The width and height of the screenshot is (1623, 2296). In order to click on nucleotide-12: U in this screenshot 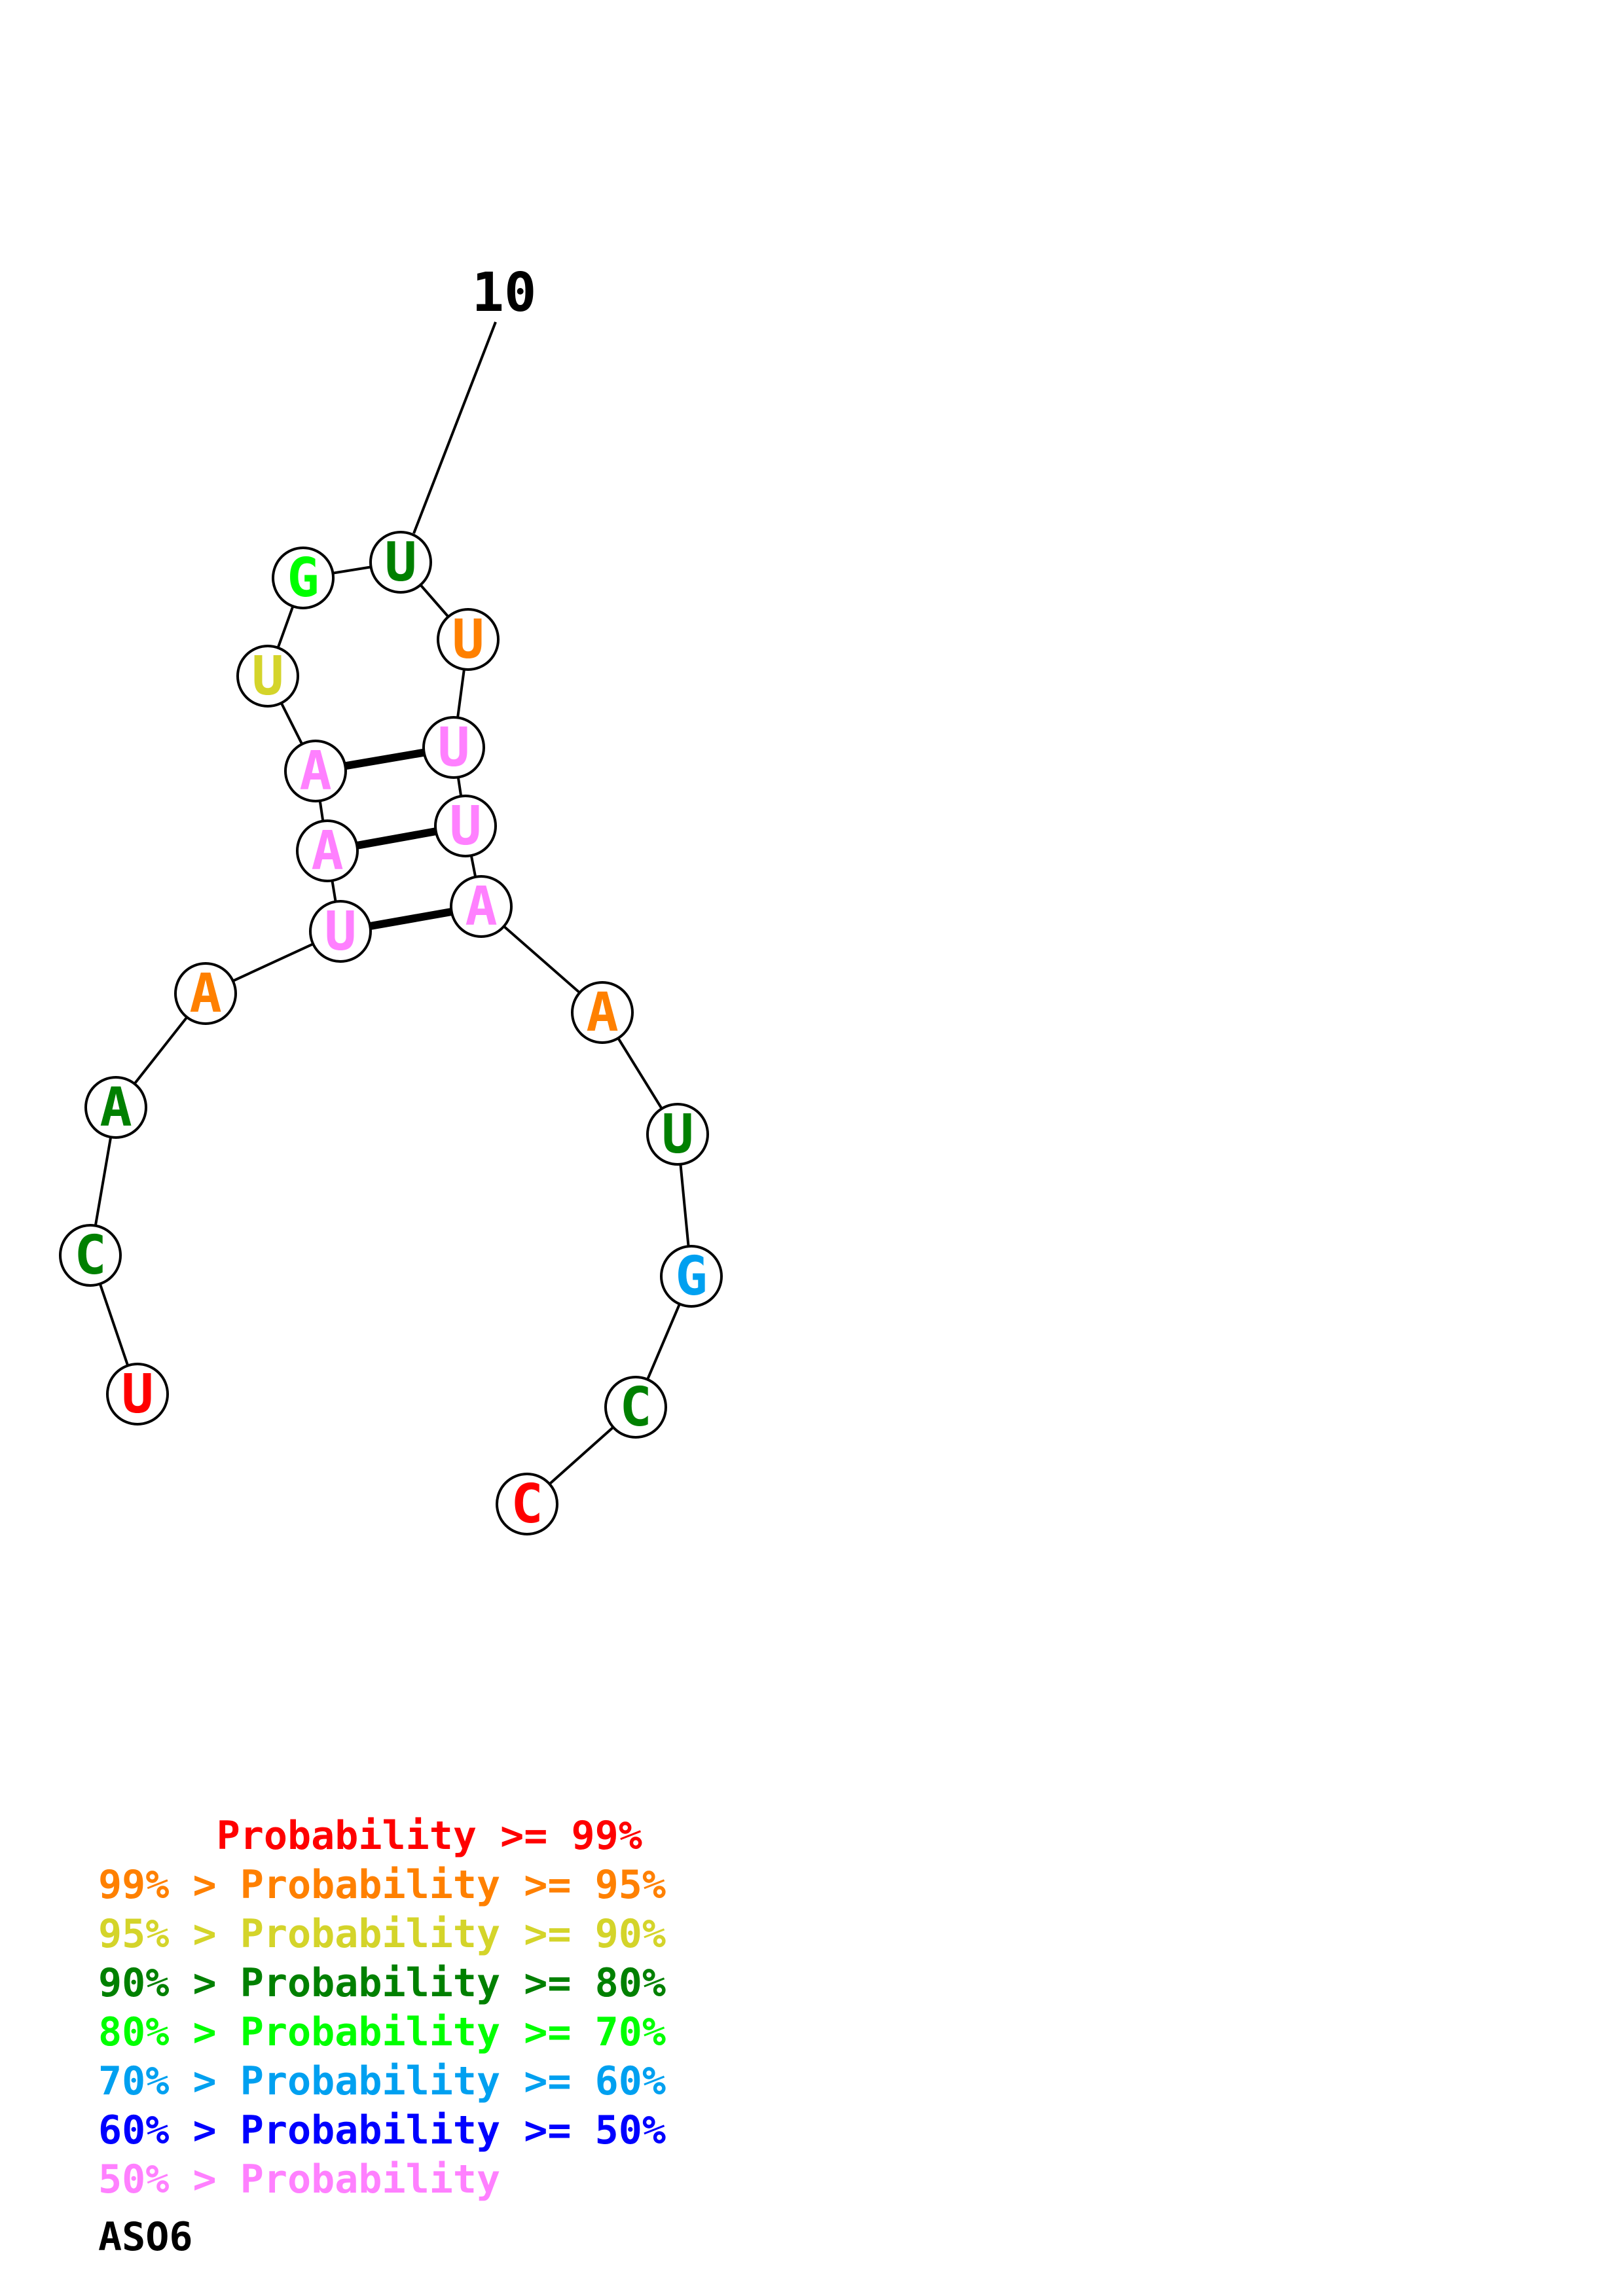, I will do `click(453, 747)`.